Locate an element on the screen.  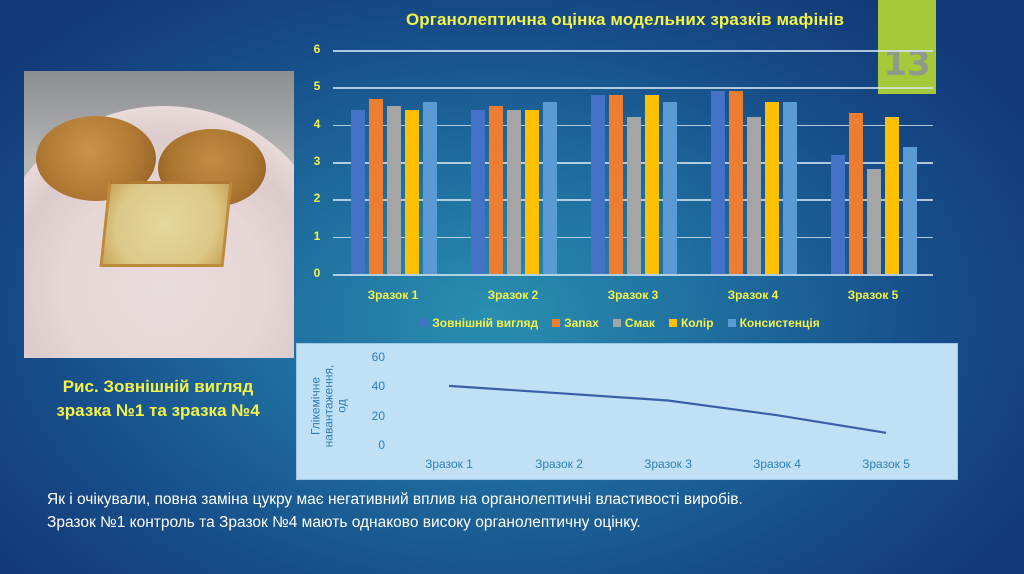
x-axis-label: Зразок 4 is located at coordinates (753, 295).